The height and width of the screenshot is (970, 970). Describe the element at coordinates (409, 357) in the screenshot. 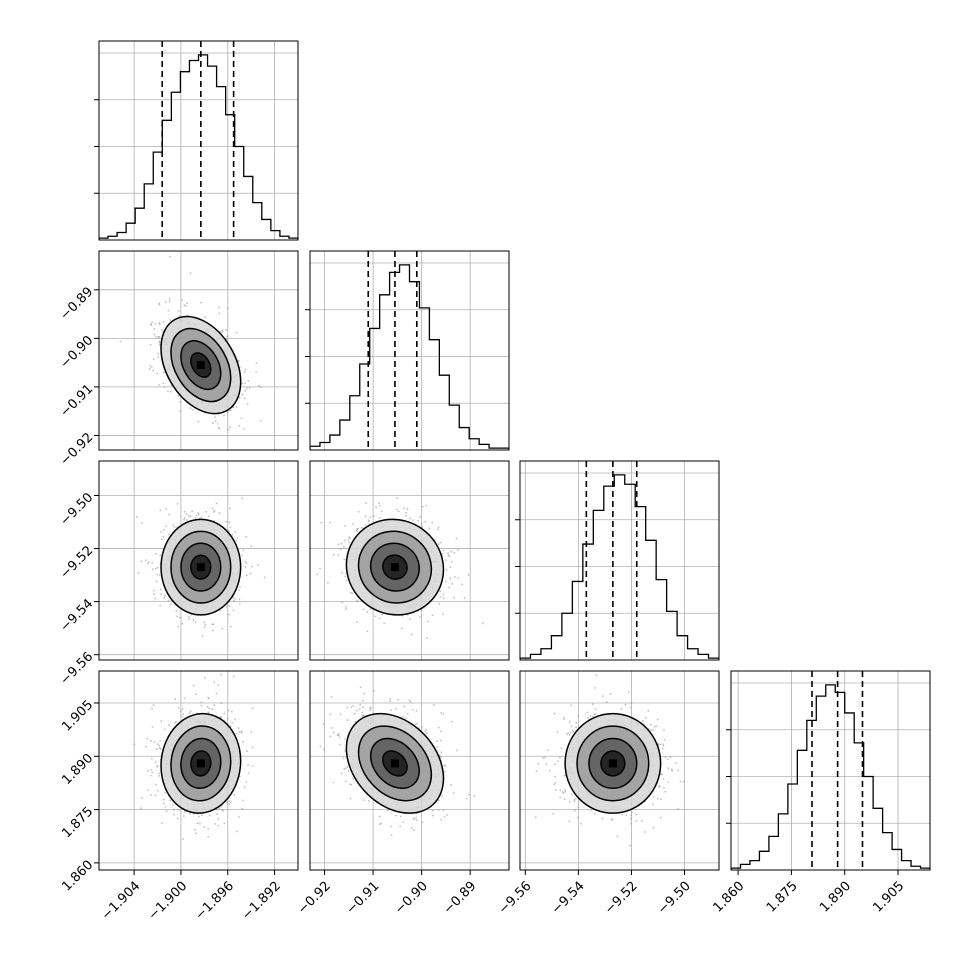

I see `histogram-step` at that location.